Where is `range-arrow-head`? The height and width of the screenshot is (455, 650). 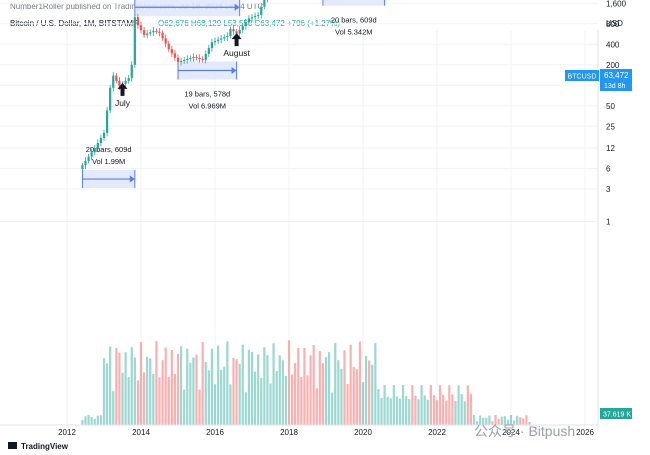
range-arrow-head is located at coordinates (237, 7).